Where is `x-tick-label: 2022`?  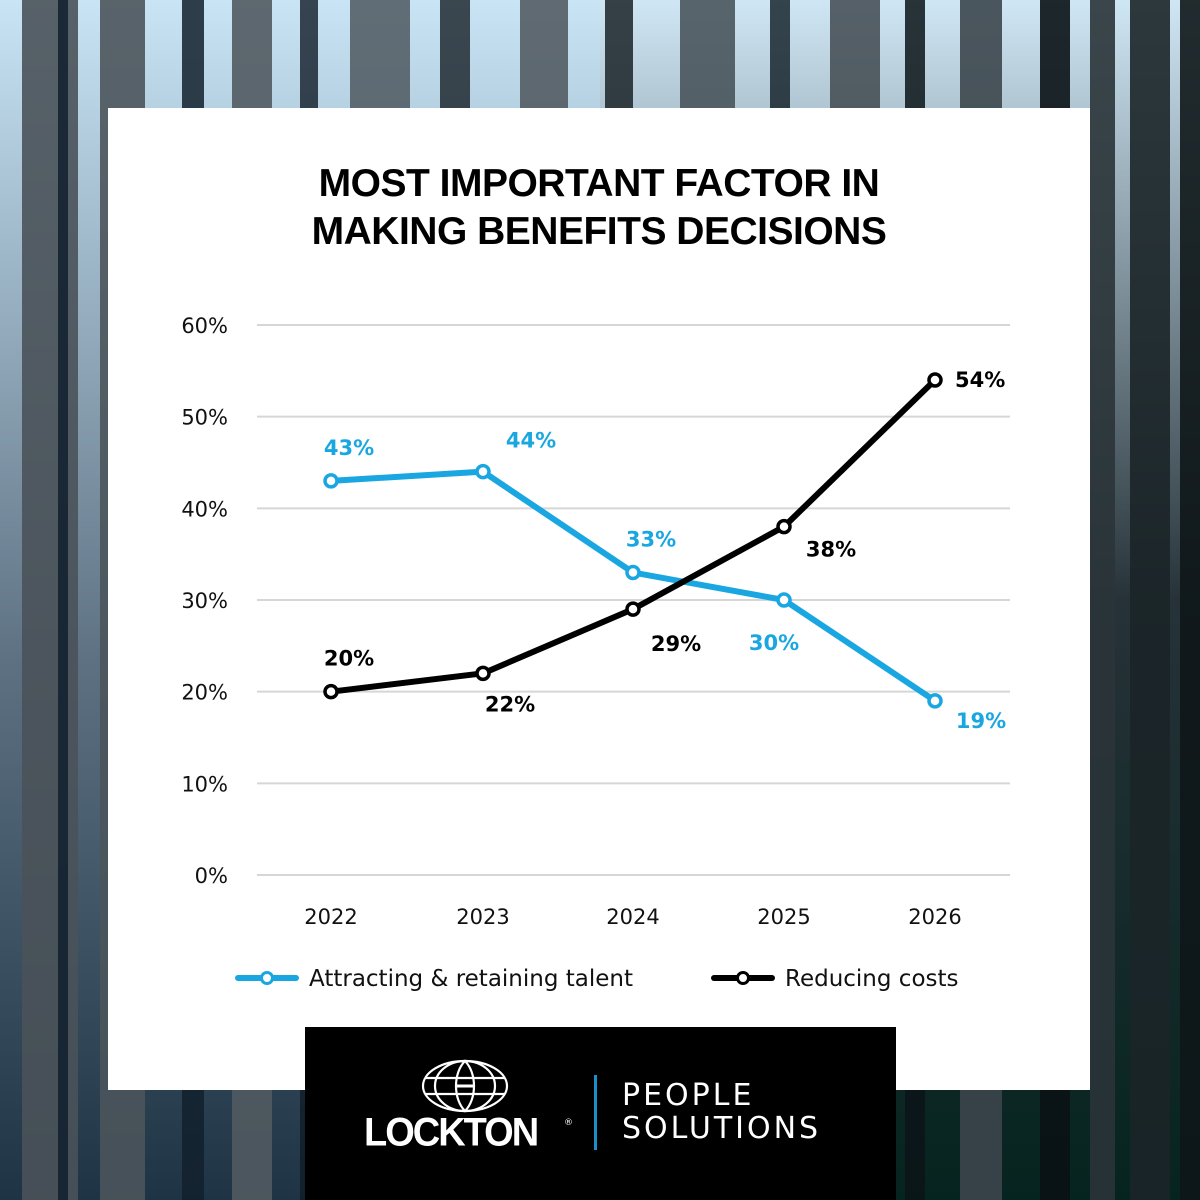 x-tick-label: 2022 is located at coordinates (330, 917).